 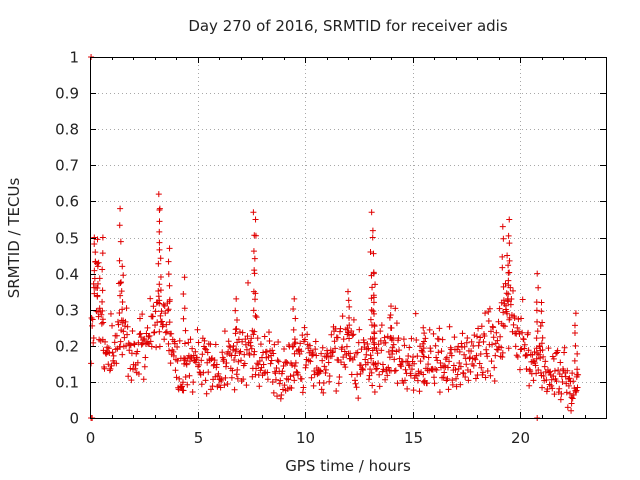 What do you see at coordinates (413, 438) in the screenshot?
I see `x-tick-label: 15` at bounding box center [413, 438].